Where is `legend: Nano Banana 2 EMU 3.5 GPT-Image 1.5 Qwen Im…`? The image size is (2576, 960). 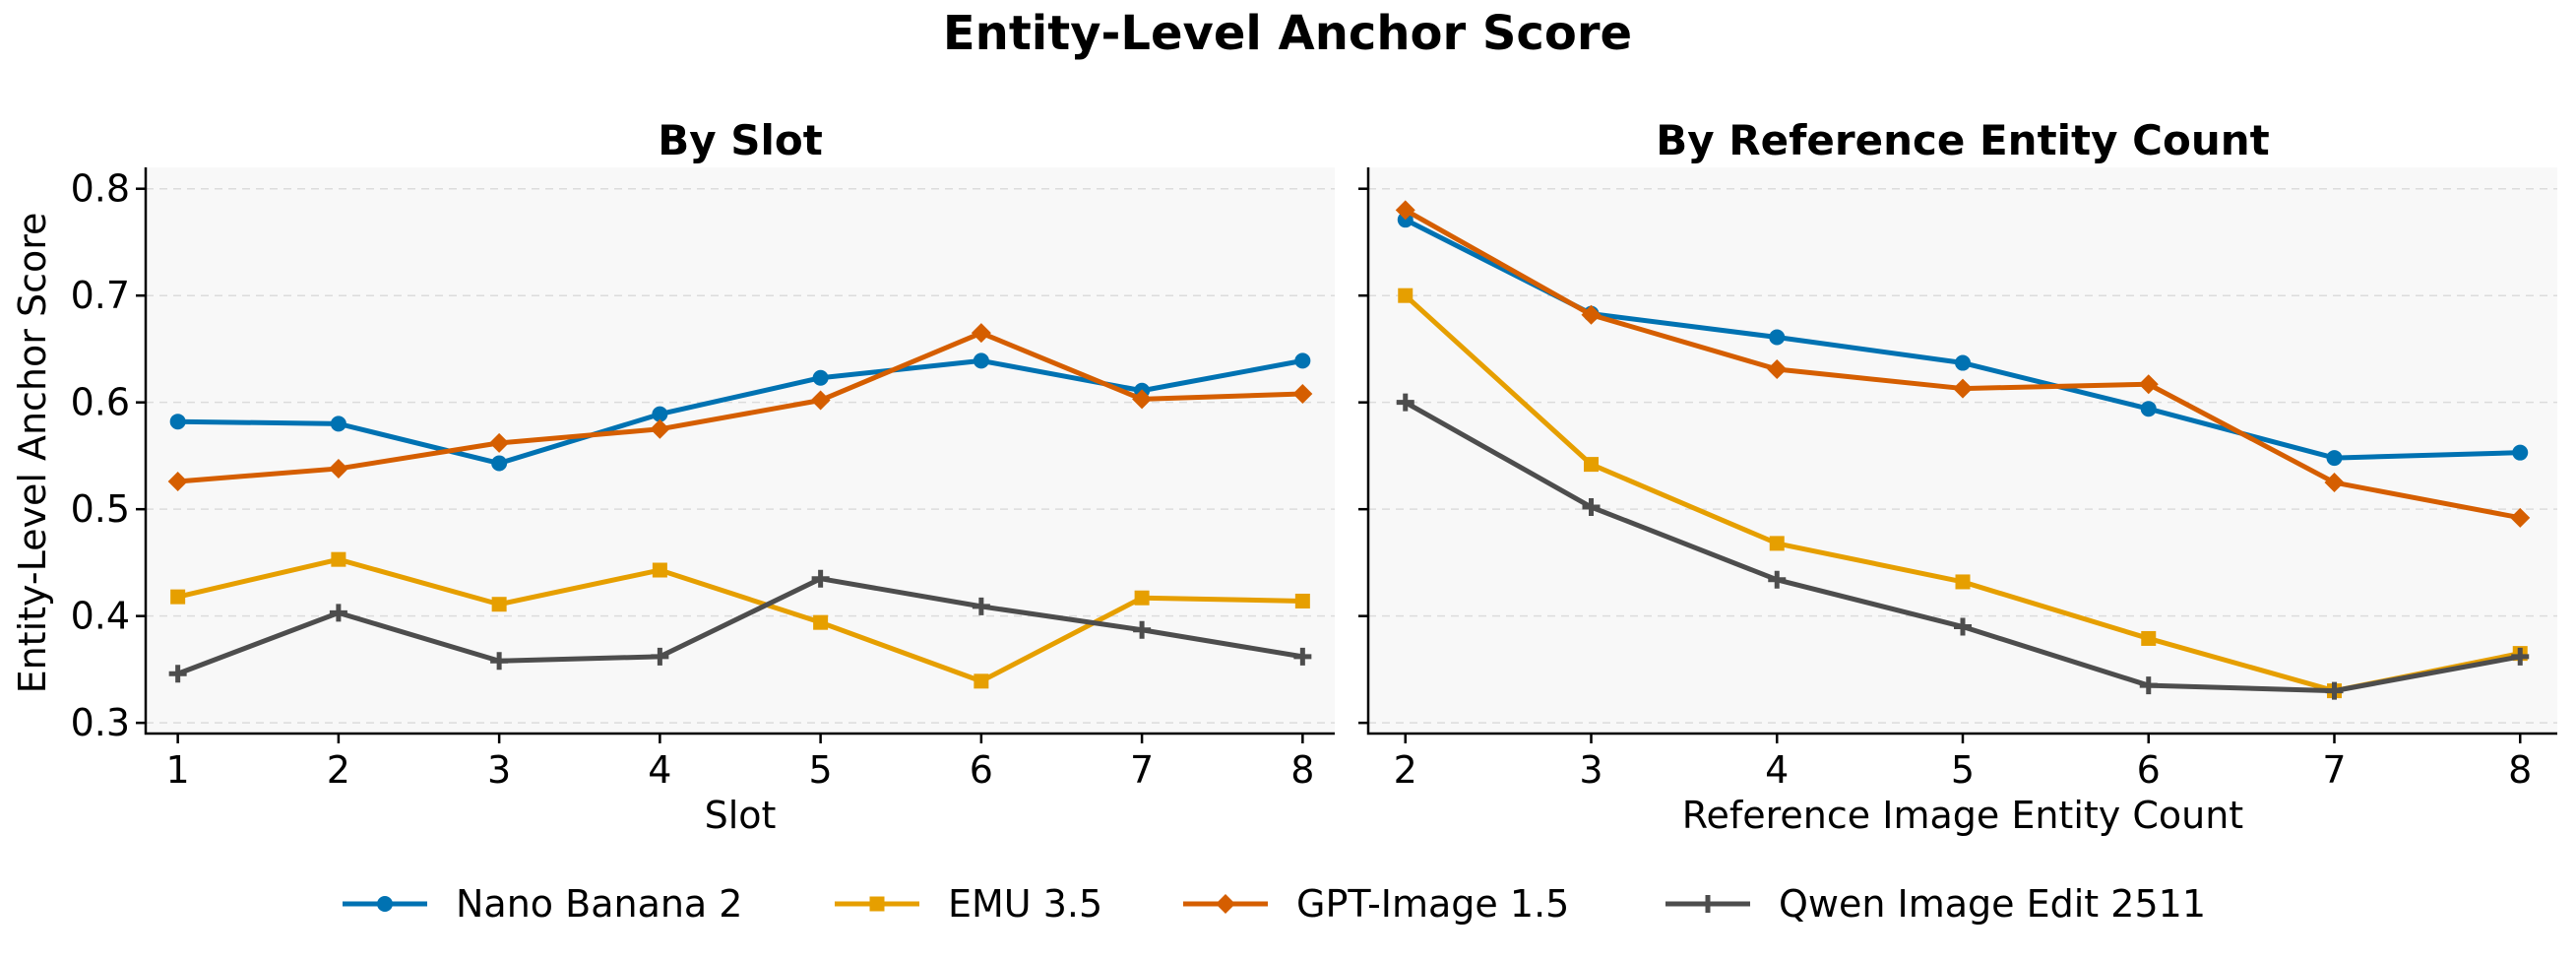 legend: Nano Banana 2 EMU 3.5 GPT-Image 1.5 Qwen Im… is located at coordinates (1274, 904).